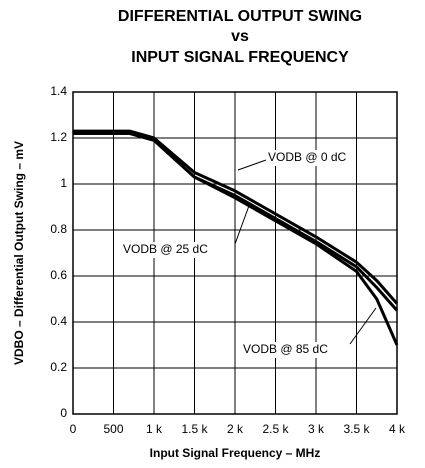 The height and width of the screenshot is (468, 425). Describe the element at coordinates (235, 453) in the screenshot. I see `x-axis-label: Input Signal Frequency – MHz` at that location.